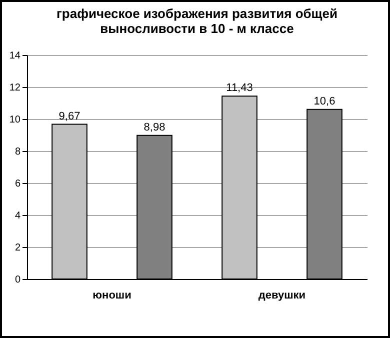 The width and height of the screenshot is (390, 338). Describe the element at coordinates (17, 184) in the screenshot. I see `y-tick-label: 6` at that location.